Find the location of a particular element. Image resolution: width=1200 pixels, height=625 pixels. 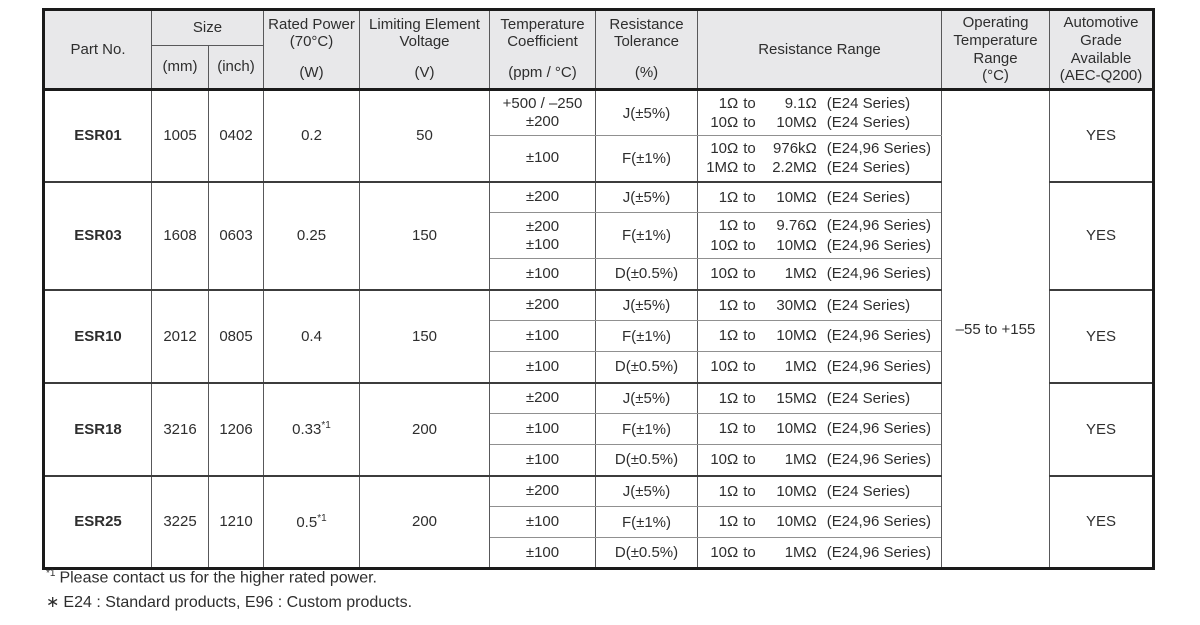

range-lines: 1Ω to 15MΩ (E24 Series) is located at coordinates (819, 399).